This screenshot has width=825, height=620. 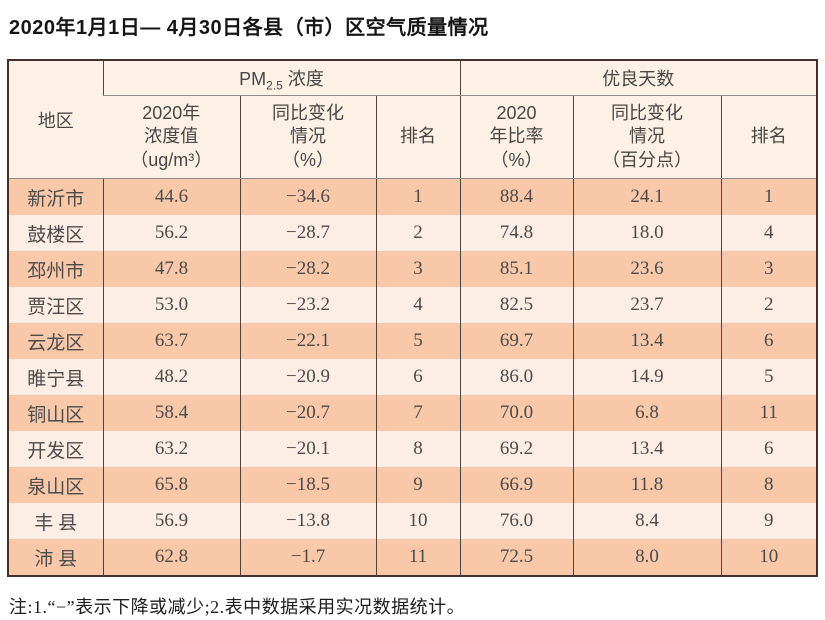 What do you see at coordinates (171, 557) in the screenshot?
I see `value-cell: 62.8` at bounding box center [171, 557].